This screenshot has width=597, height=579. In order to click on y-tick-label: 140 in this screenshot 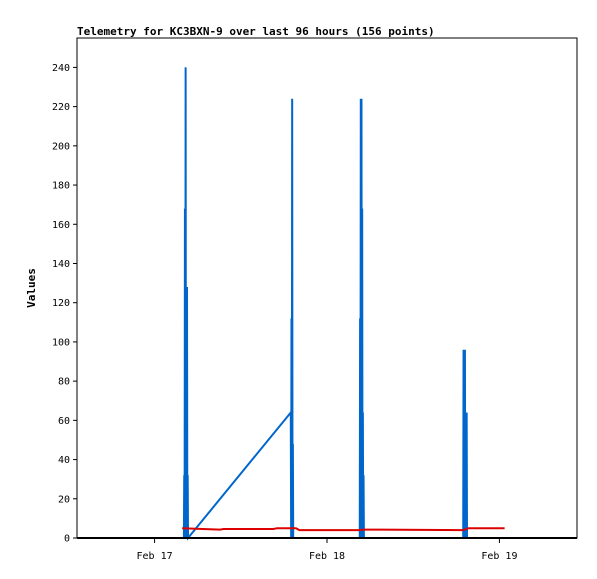, I will do `click(61, 264)`.